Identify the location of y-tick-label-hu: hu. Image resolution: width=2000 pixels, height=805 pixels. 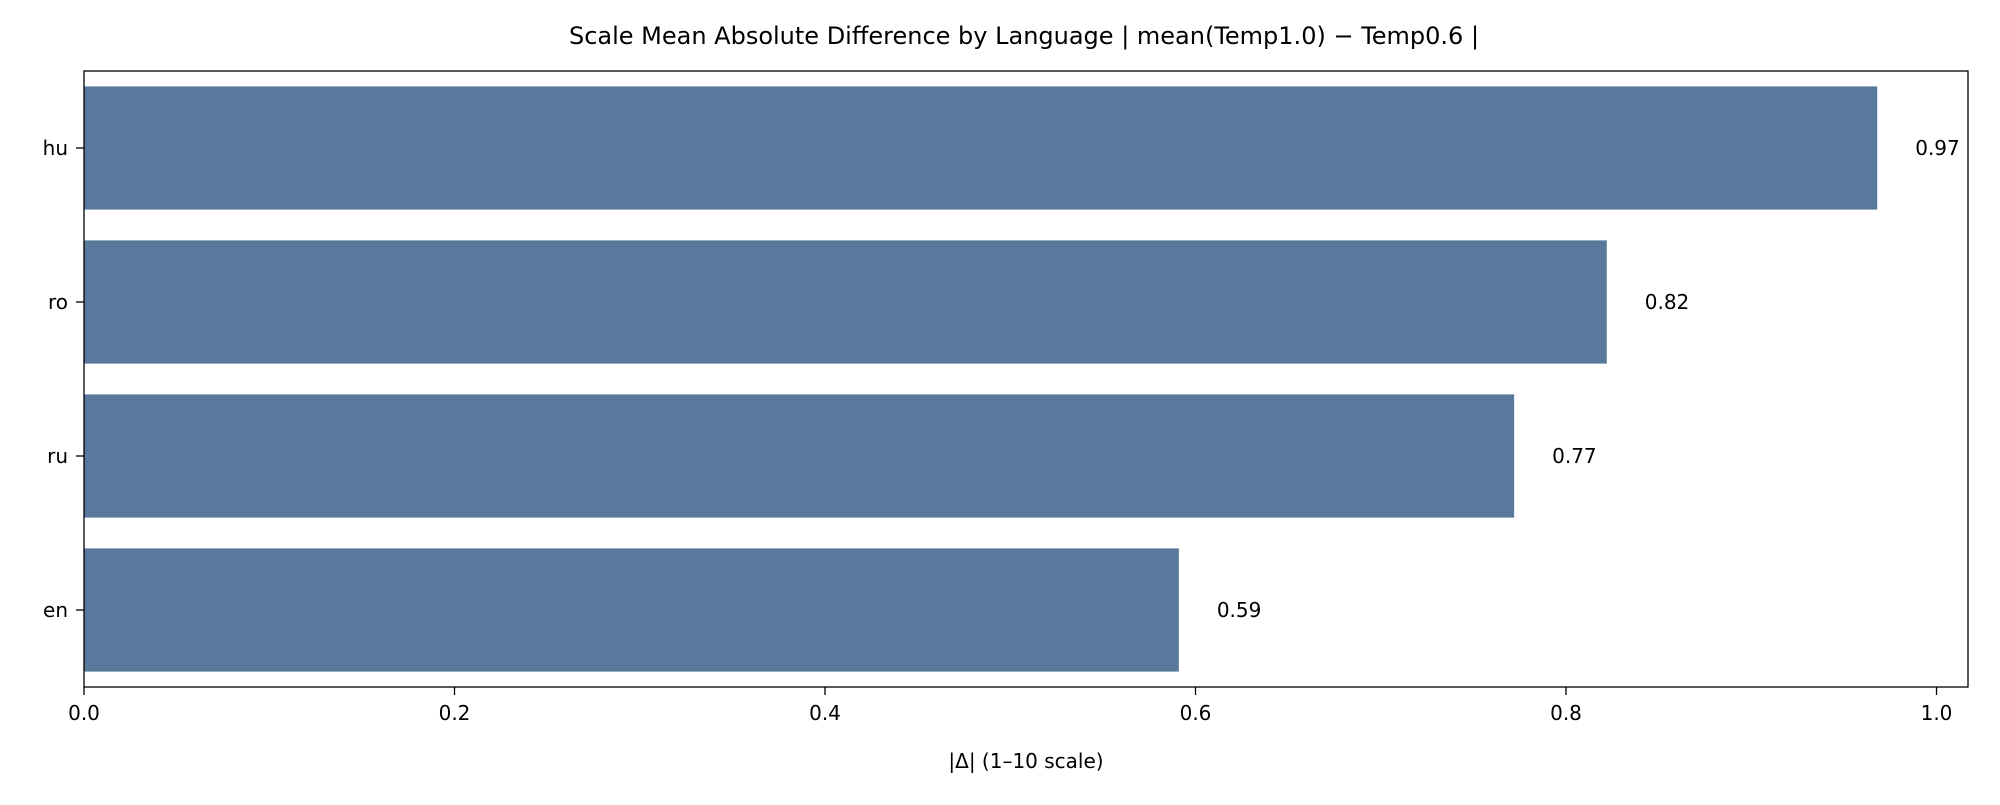
(55, 148).